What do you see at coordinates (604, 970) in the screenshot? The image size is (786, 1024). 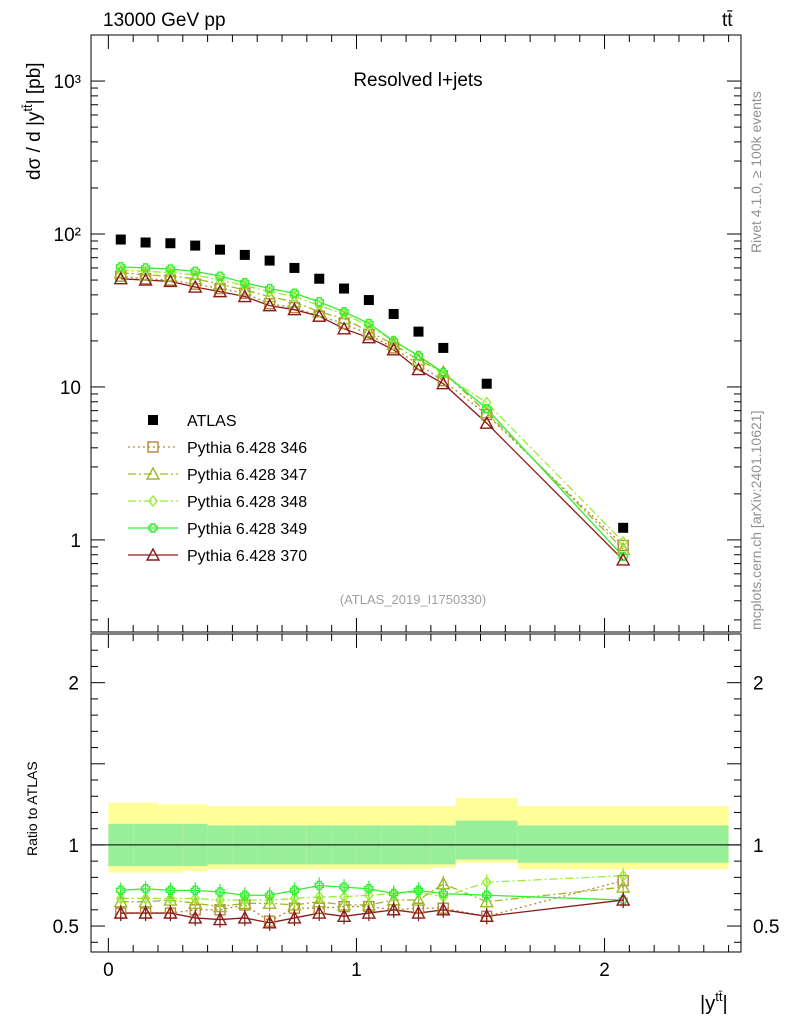 I see `x-tick-label: 2` at bounding box center [604, 970].